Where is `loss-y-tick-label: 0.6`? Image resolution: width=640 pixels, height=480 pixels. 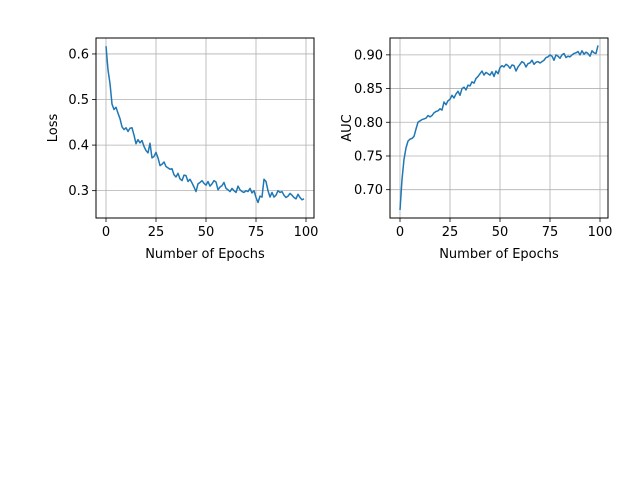 loss-y-tick-label: 0.6 is located at coordinates (78, 54).